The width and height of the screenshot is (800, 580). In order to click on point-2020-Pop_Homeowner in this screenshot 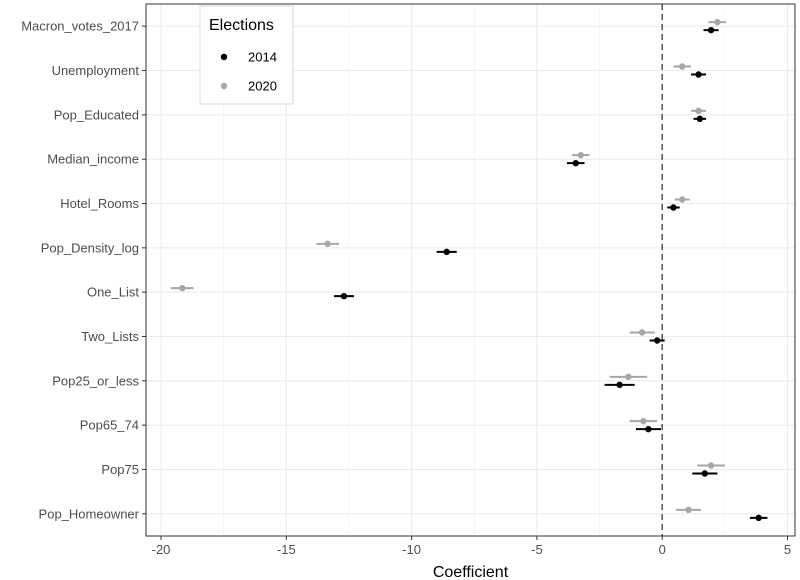, I will do `click(688, 510)`.